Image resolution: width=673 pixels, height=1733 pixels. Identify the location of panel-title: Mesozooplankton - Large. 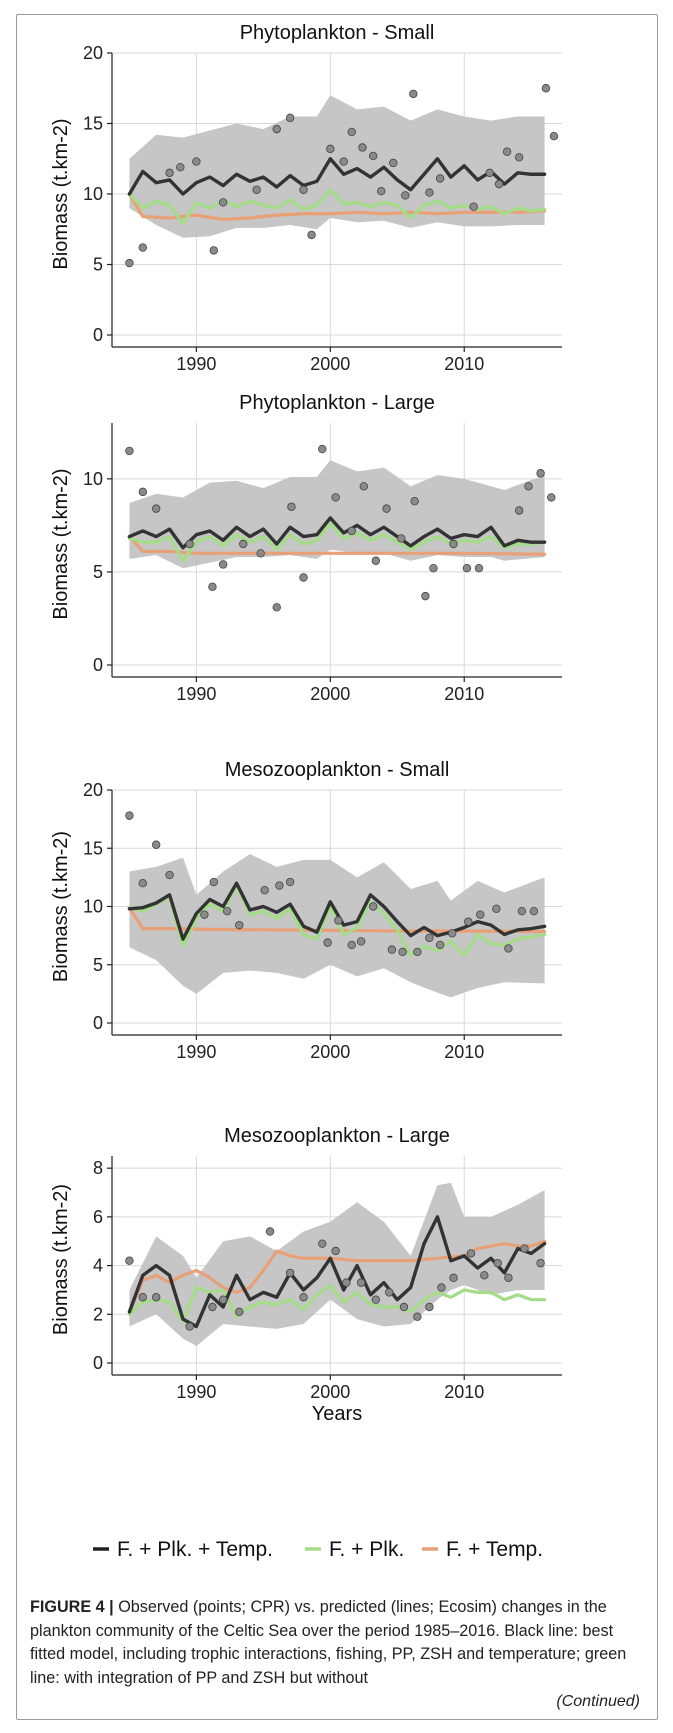
(337, 1136).